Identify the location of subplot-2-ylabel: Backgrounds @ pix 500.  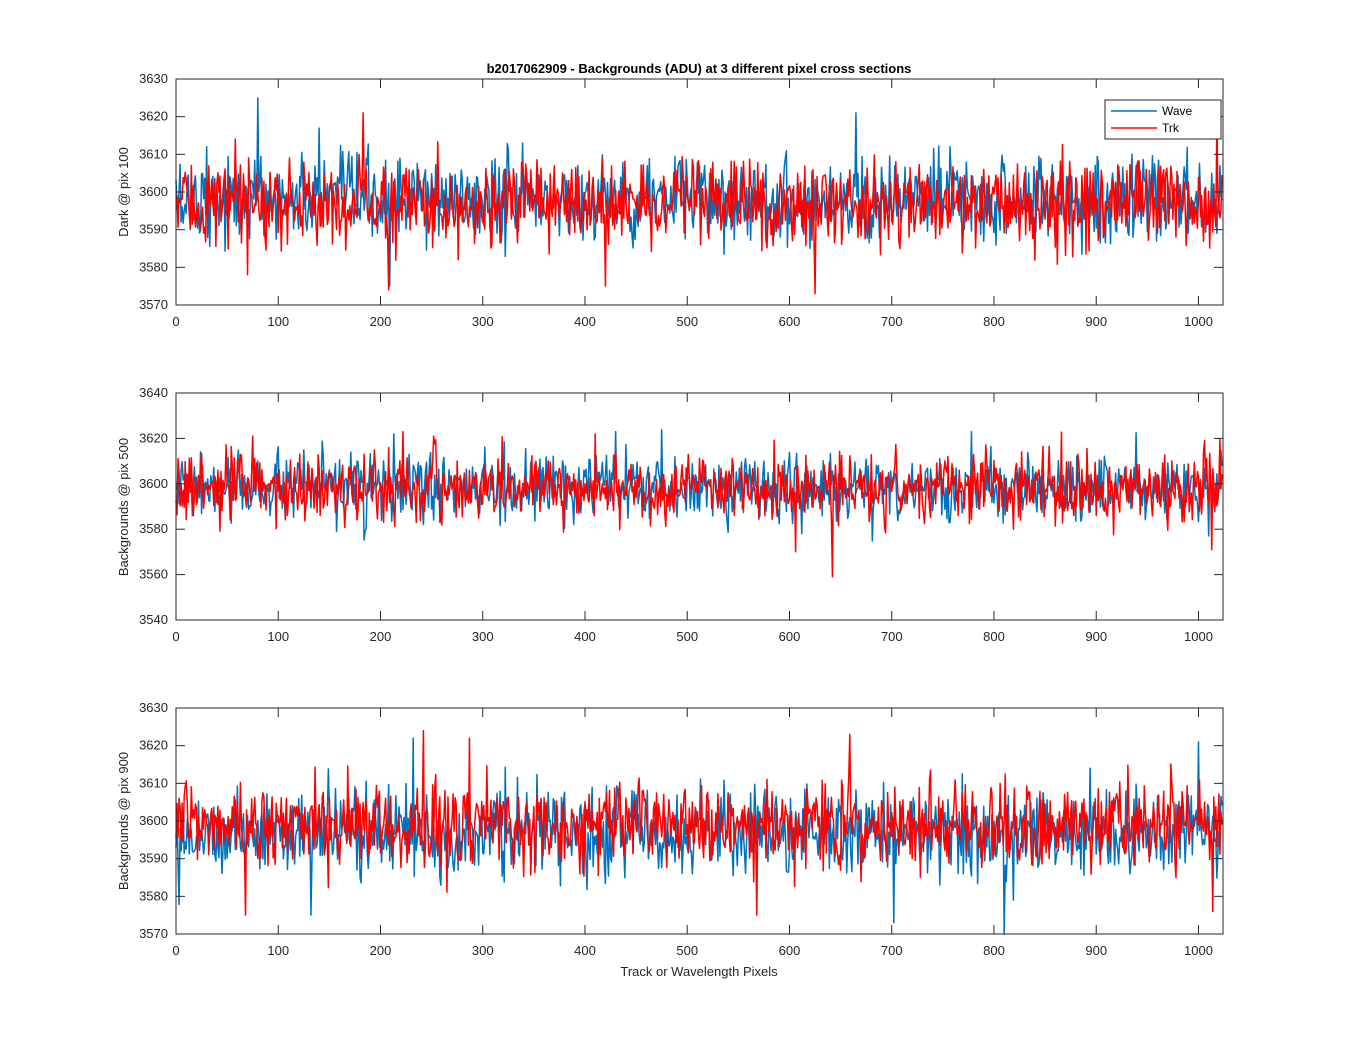
(123, 507).